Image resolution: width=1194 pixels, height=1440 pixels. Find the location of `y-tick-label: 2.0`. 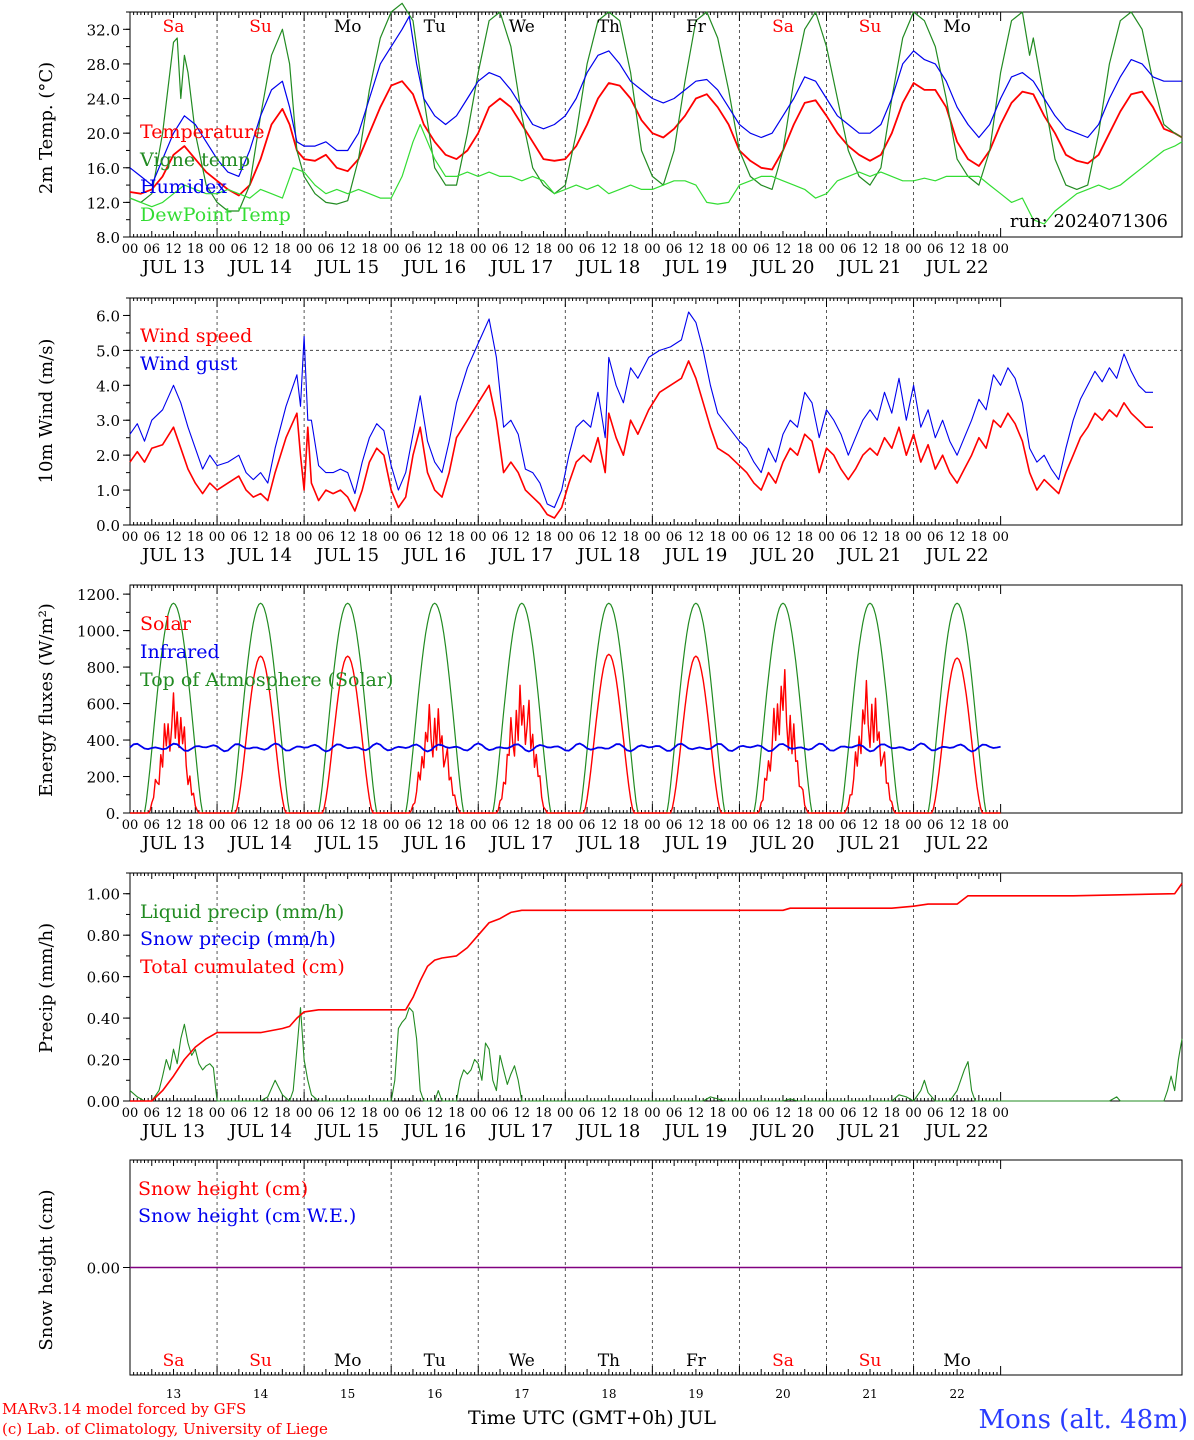

y-tick-label: 2.0 is located at coordinates (108, 456).